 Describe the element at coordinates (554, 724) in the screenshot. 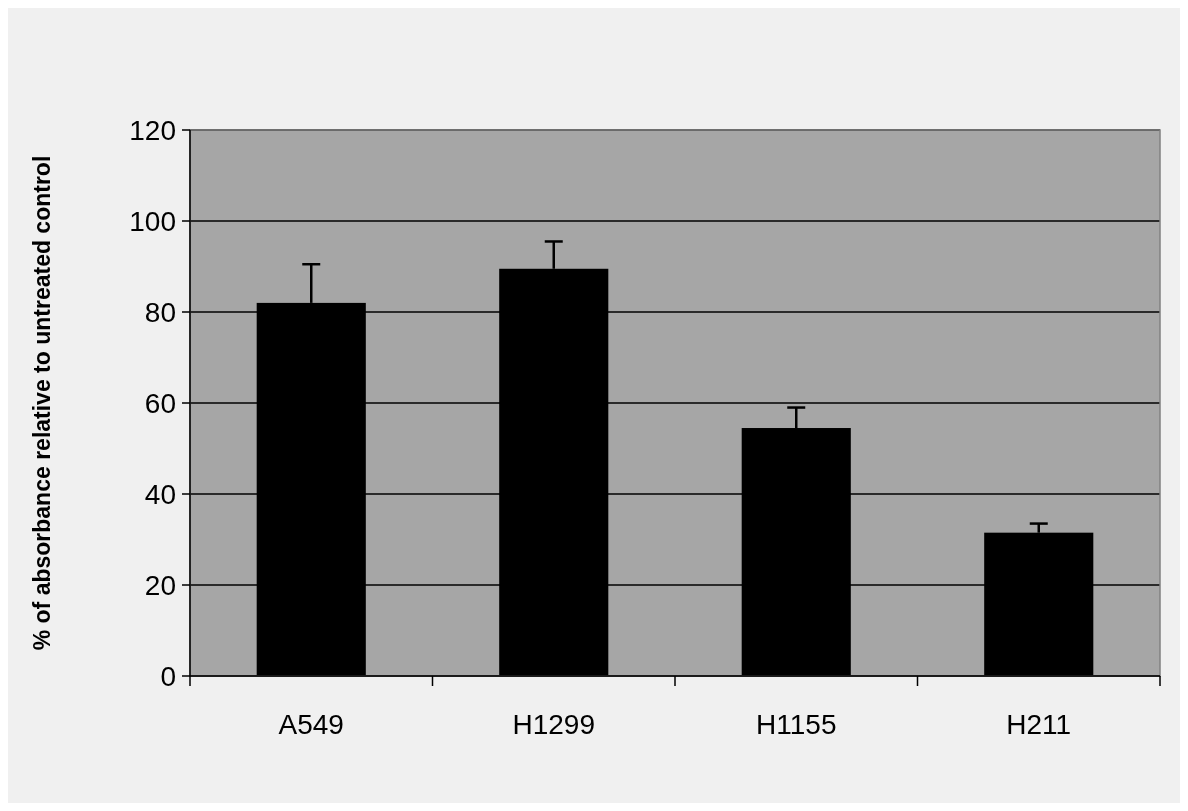

I see `x-tick-label: H1299` at that location.